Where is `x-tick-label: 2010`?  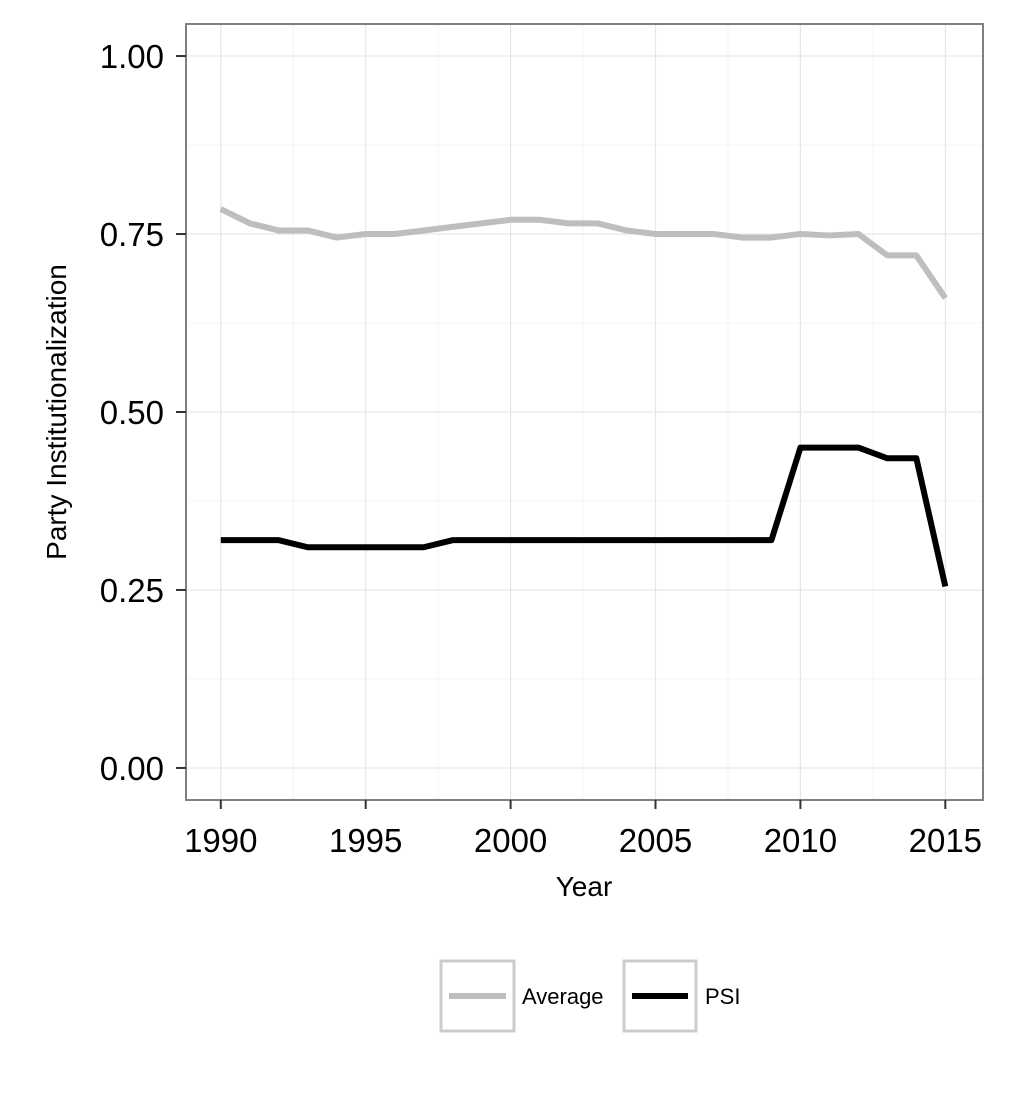 x-tick-label: 2010 is located at coordinates (800, 840).